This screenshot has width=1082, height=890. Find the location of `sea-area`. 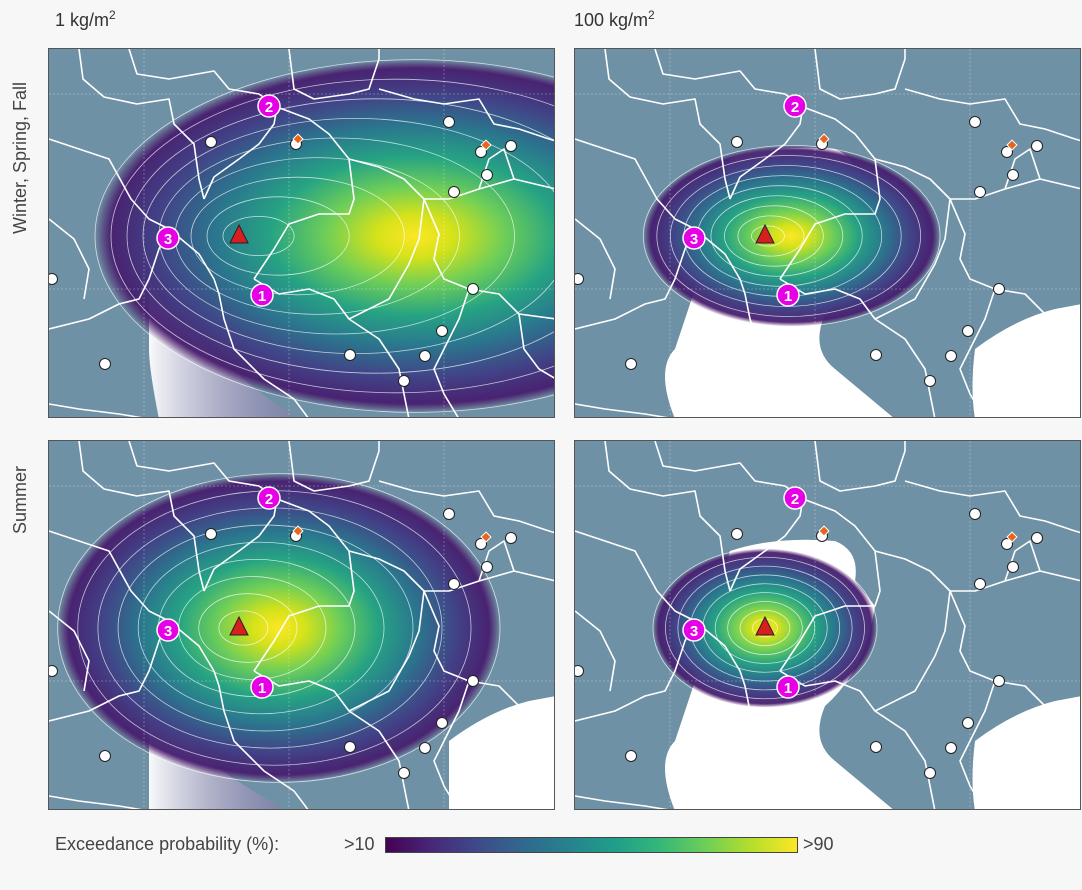

sea-area is located at coordinates (222, 348).